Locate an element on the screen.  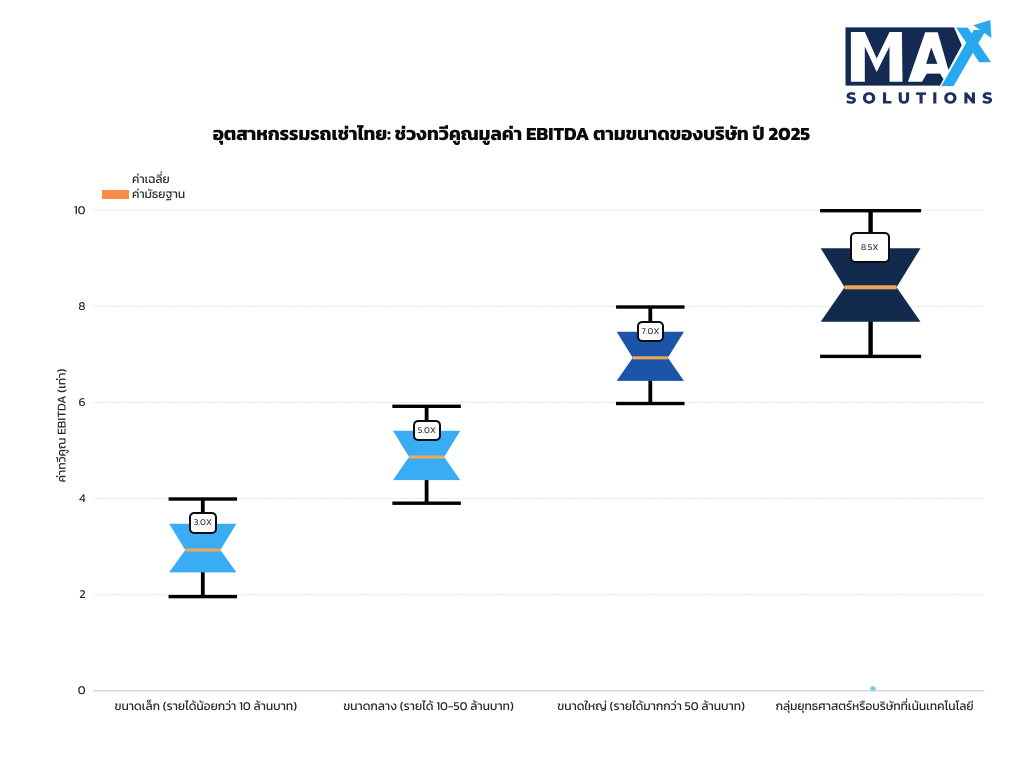
svg-text: SOLUTIONS is located at coordinates (922, 98).